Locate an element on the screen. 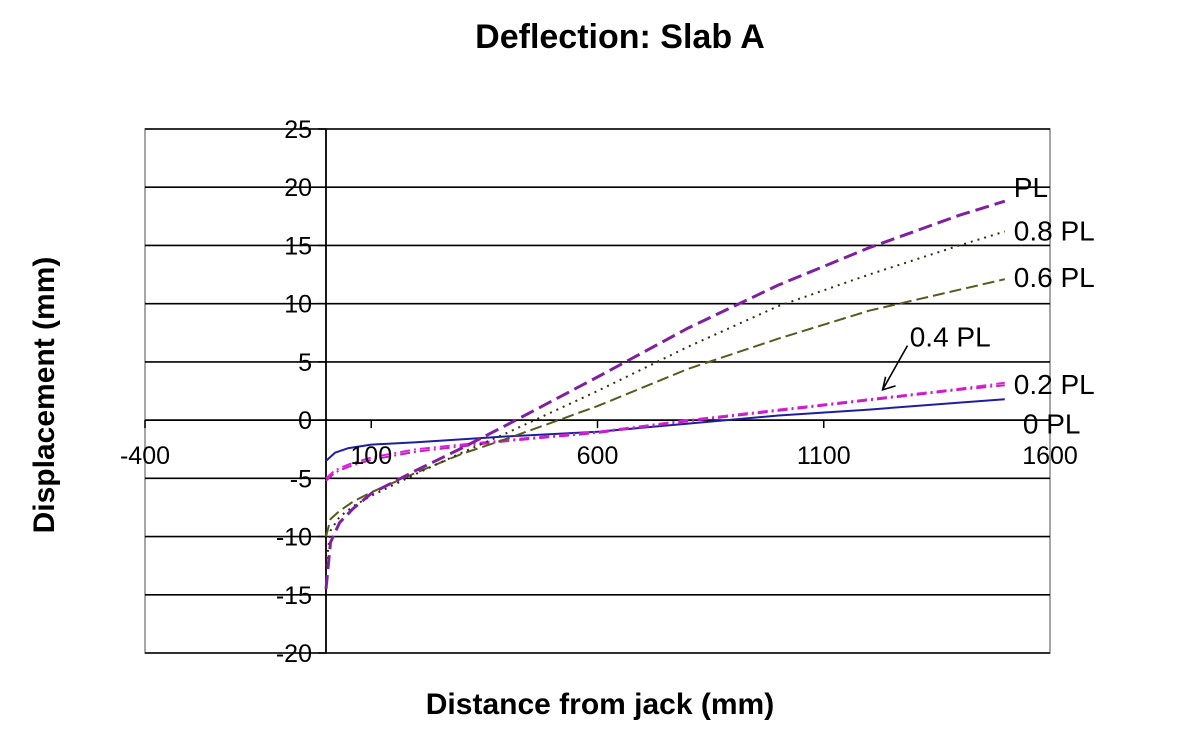 This screenshot has width=1185, height=752. y-tick-label: -5 is located at coordinates (301, 479).